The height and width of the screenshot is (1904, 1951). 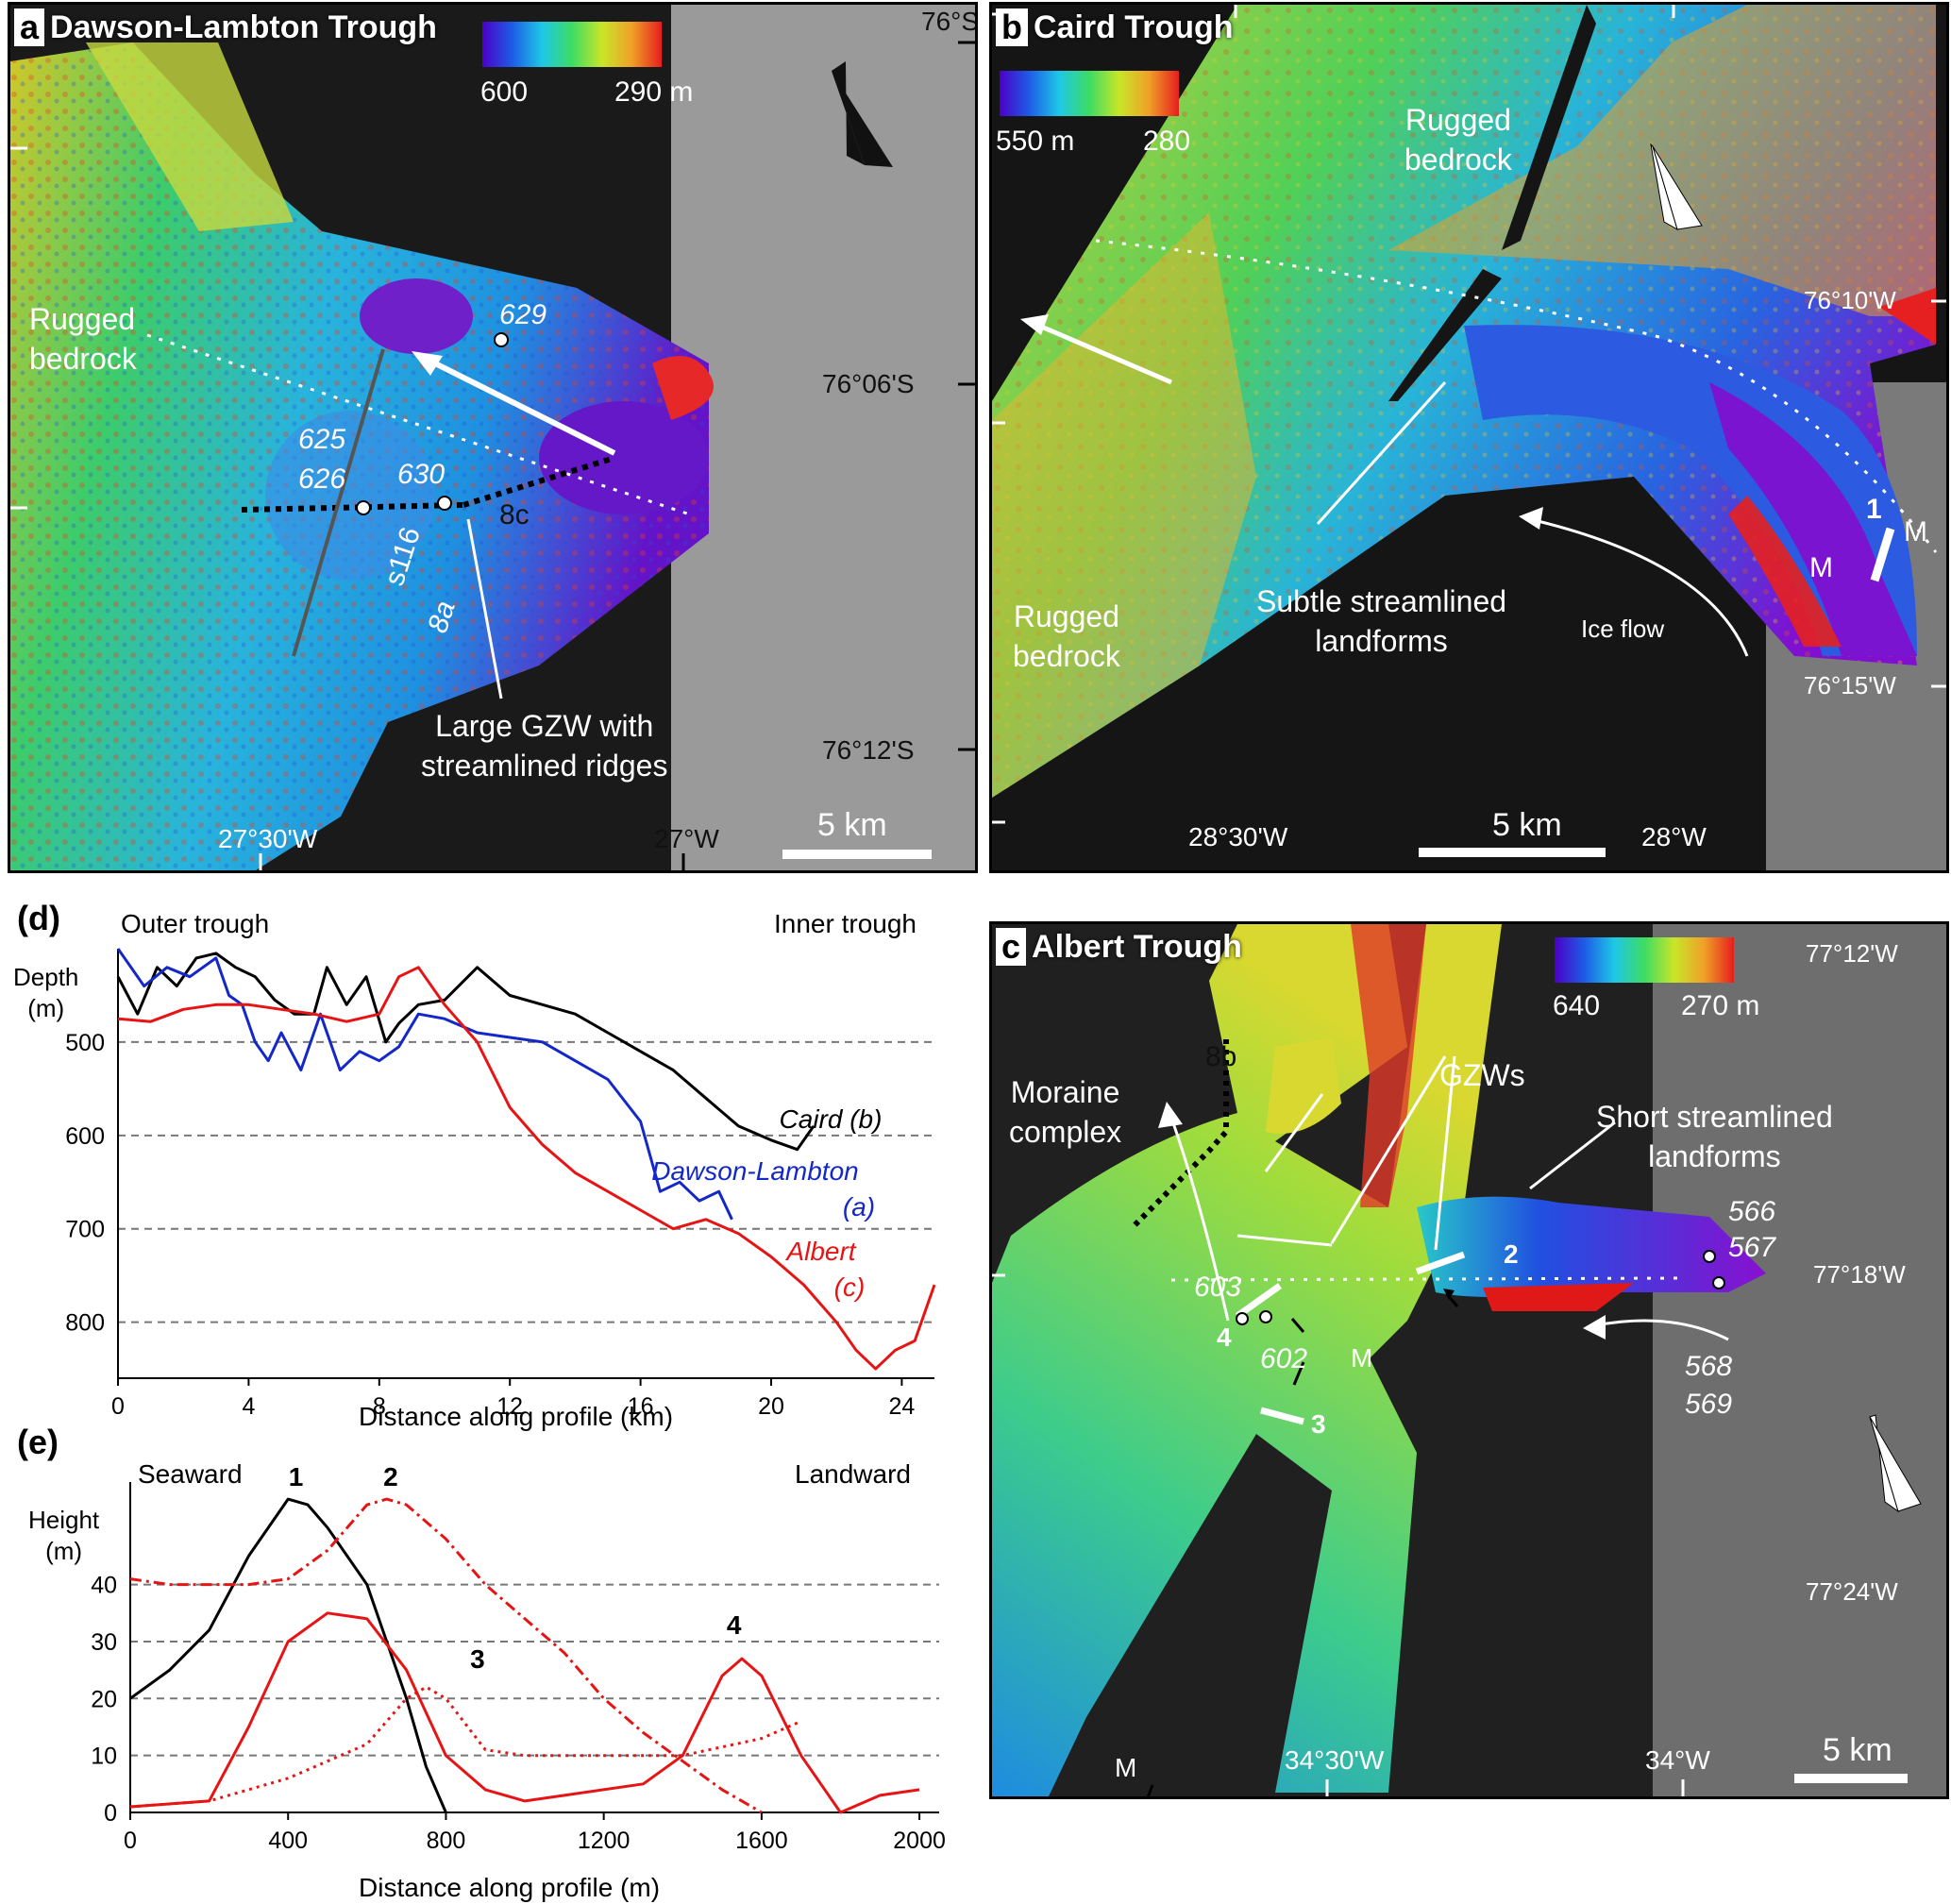 I want to click on panel-b-title: b Caird Trough, so click(x=1115, y=27).